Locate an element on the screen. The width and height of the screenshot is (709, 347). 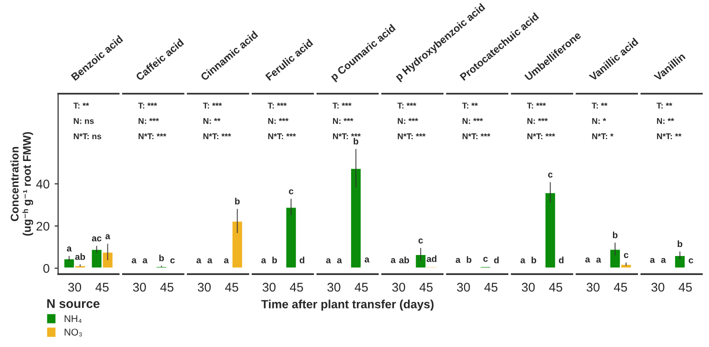
annotation: N: ns is located at coordinates (84, 121).